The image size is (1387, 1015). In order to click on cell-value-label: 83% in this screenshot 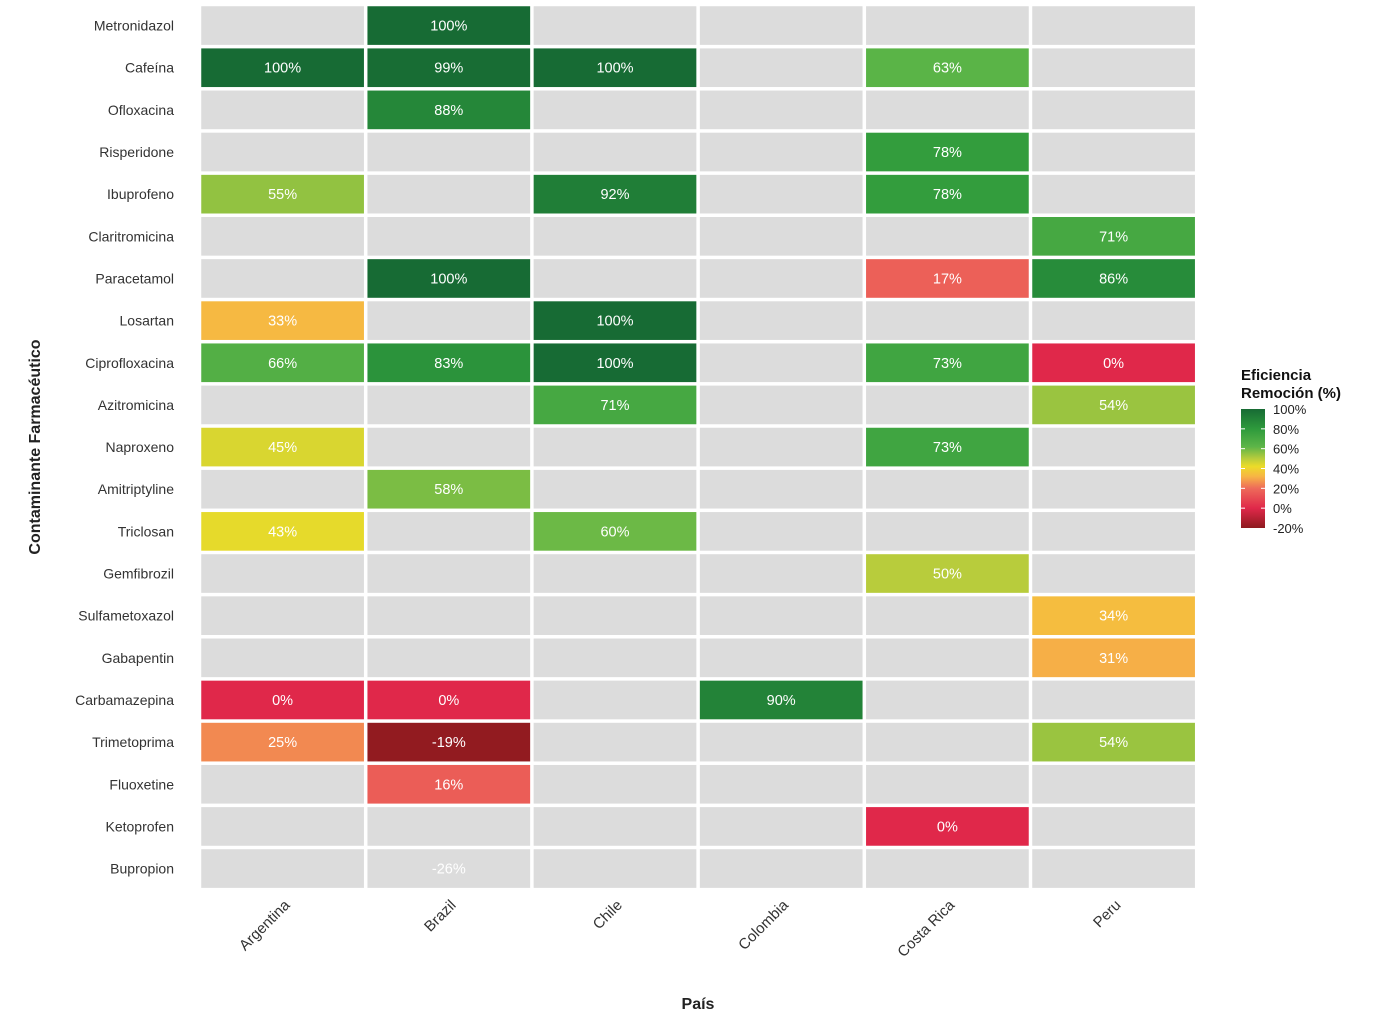, I will do `click(448, 364)`.